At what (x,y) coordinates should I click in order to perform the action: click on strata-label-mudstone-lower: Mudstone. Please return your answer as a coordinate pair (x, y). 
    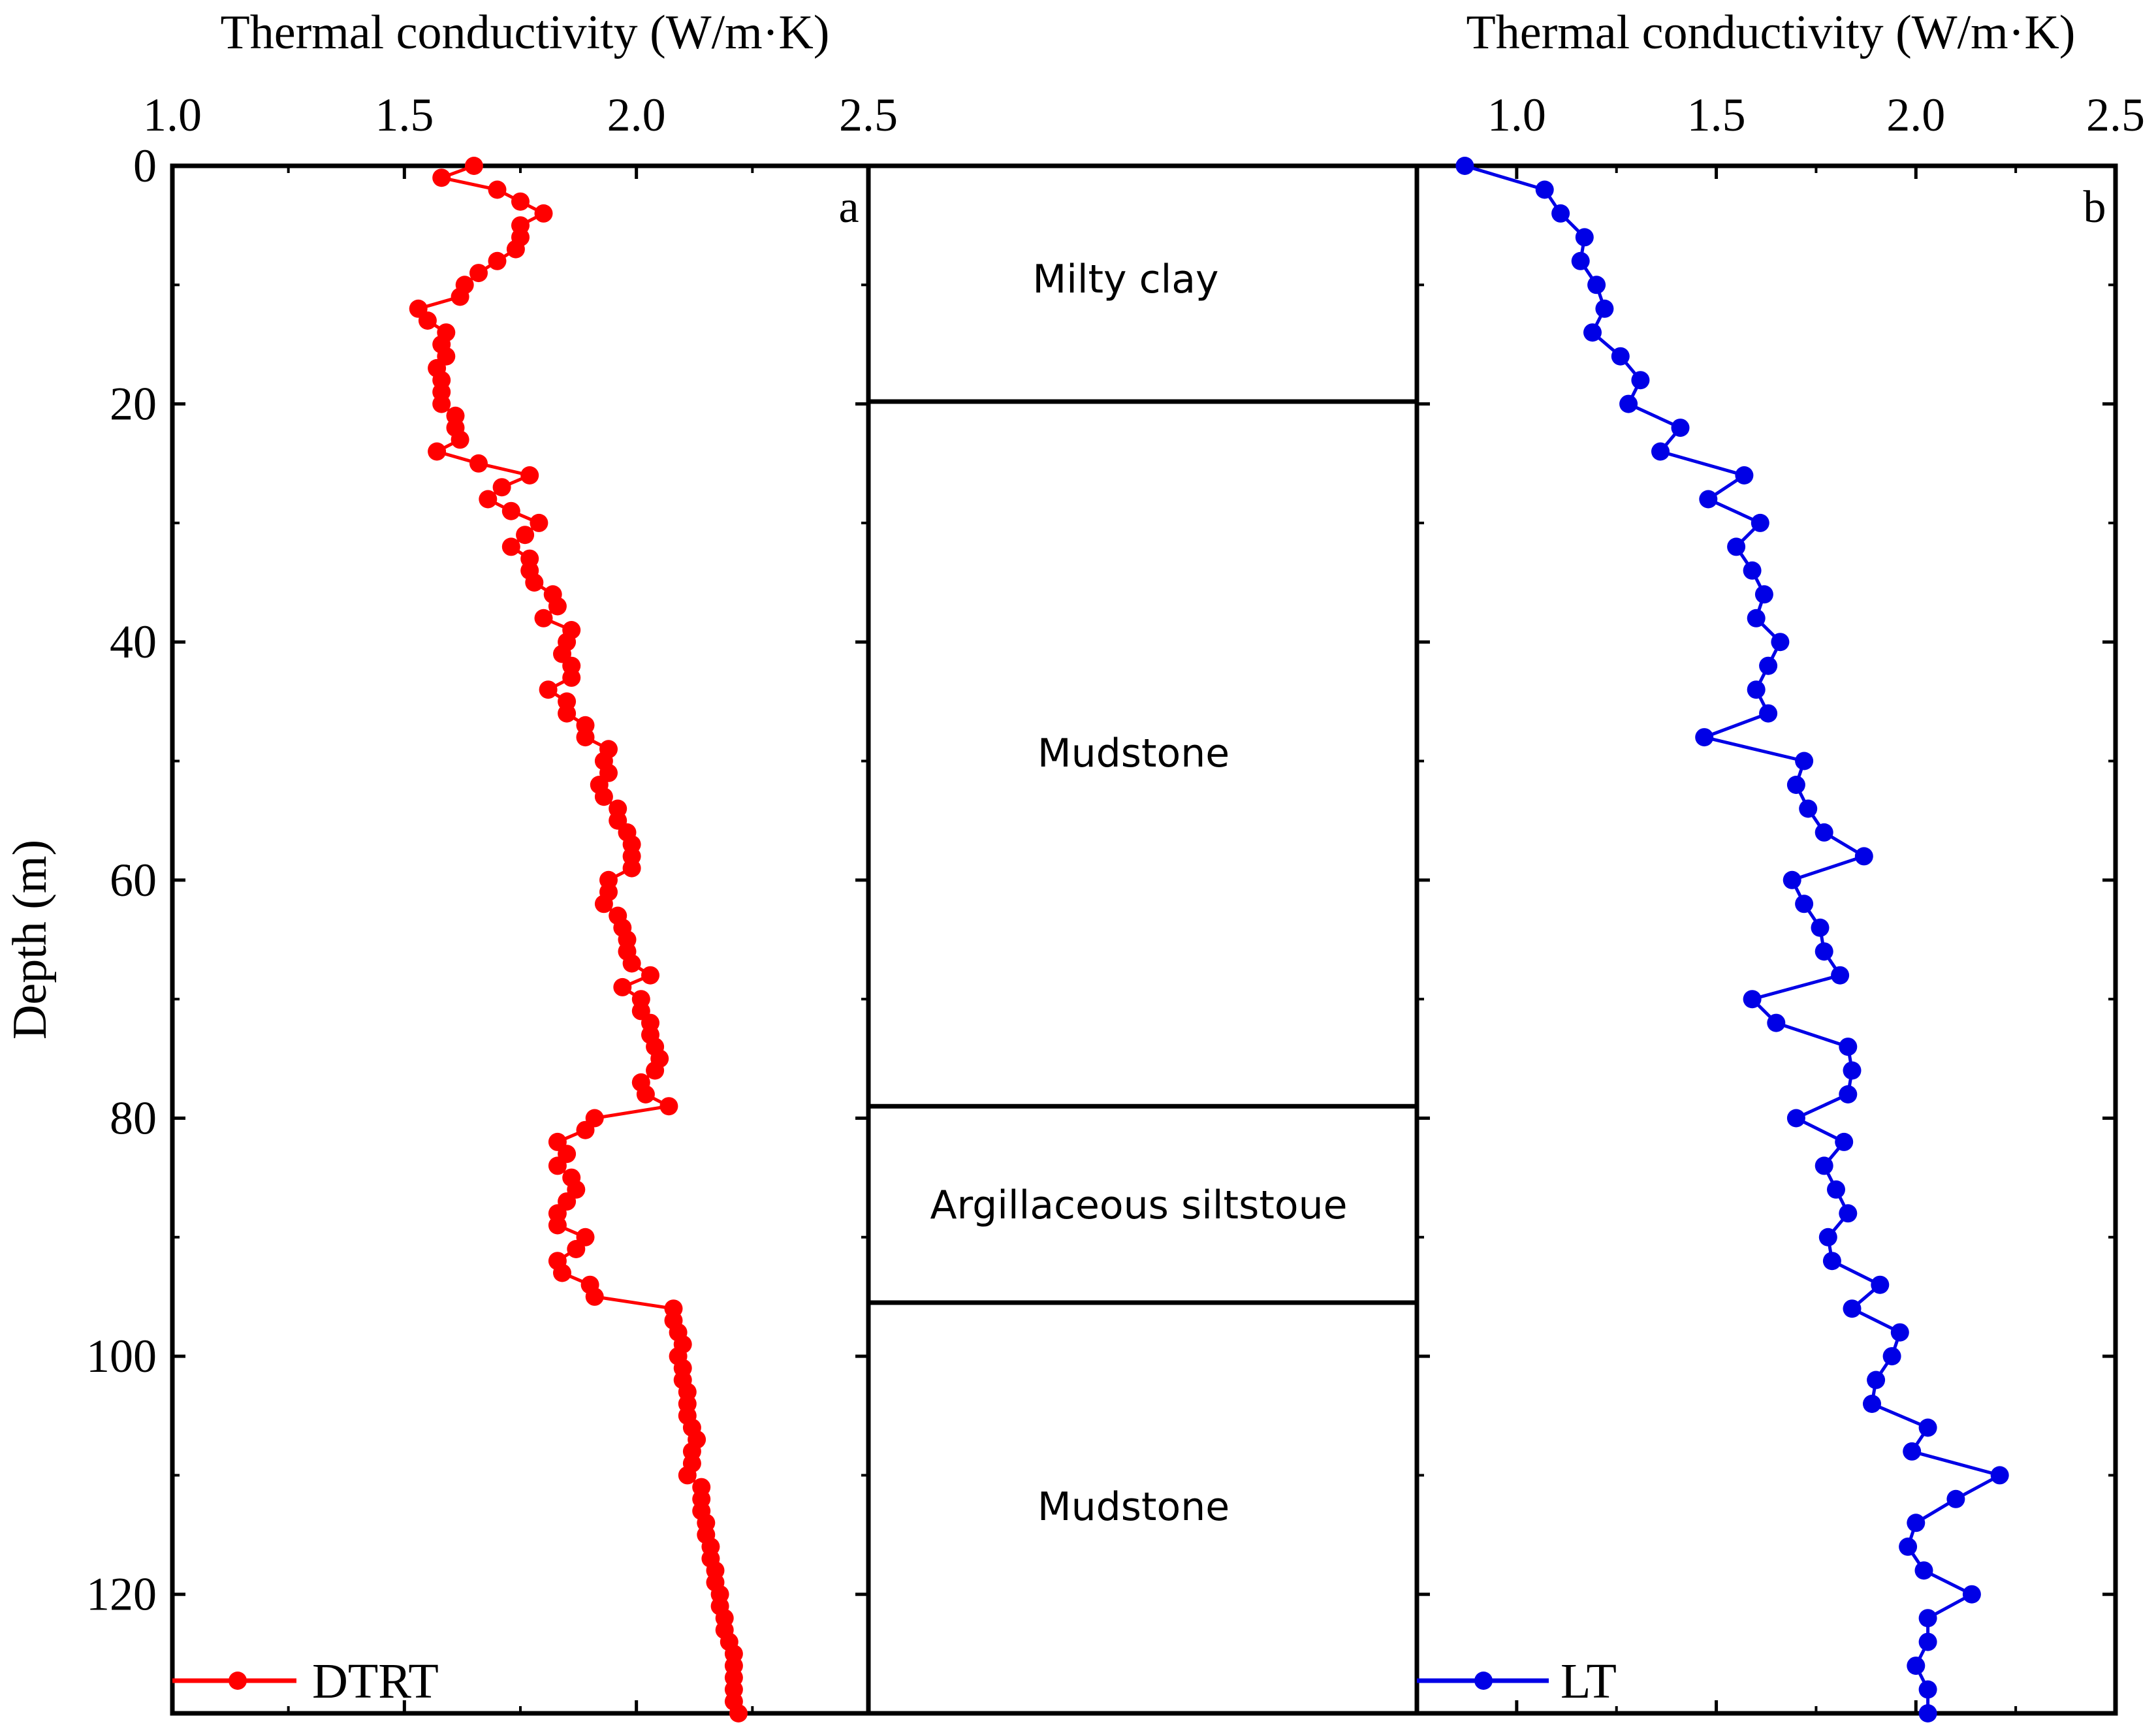
    Looking at the image, I should click on (1134, 1507).